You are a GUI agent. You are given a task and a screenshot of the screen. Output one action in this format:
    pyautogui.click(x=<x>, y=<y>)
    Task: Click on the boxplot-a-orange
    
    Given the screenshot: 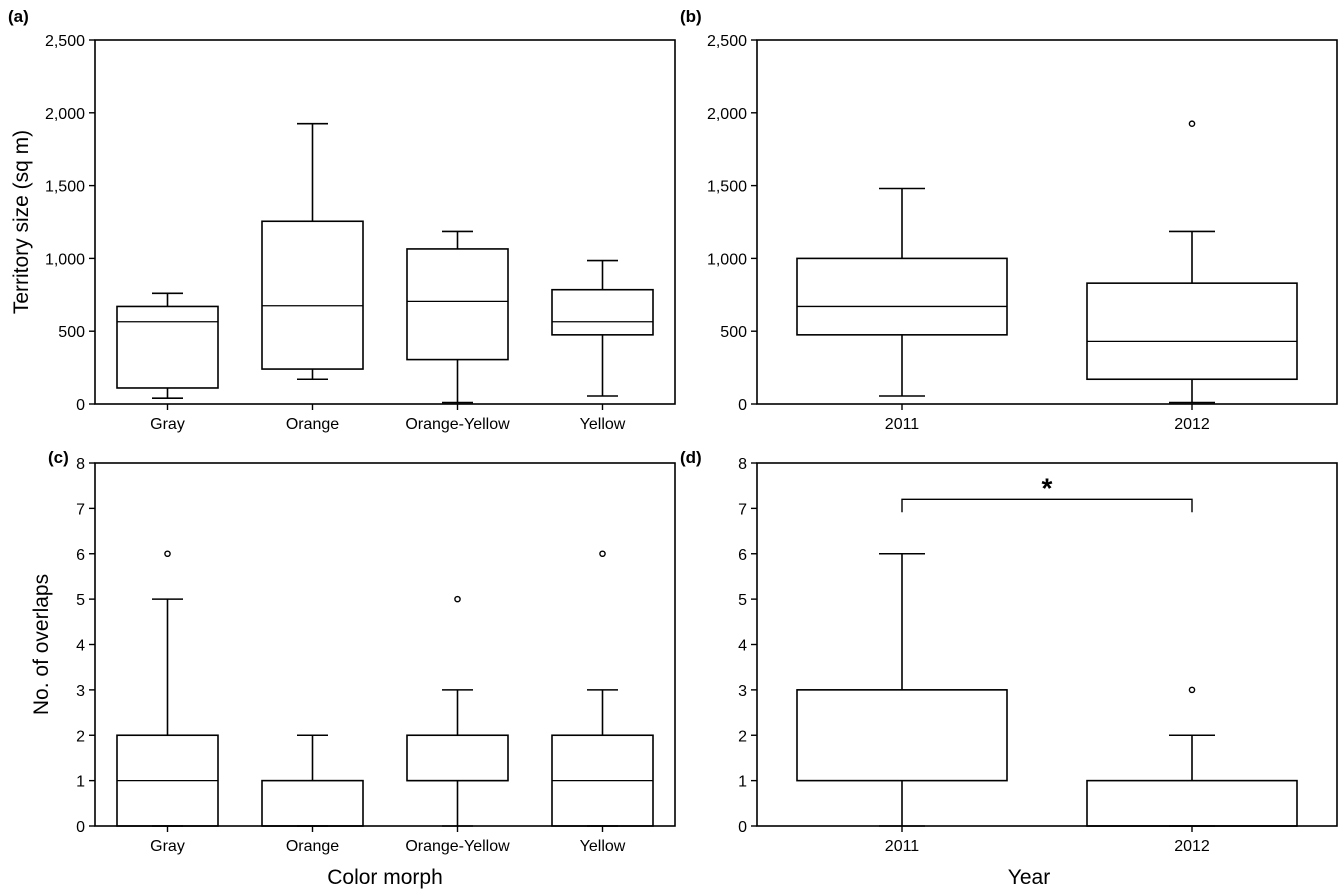 What is the action you would take?
    pyautogui.click(x=312, y=251)
    